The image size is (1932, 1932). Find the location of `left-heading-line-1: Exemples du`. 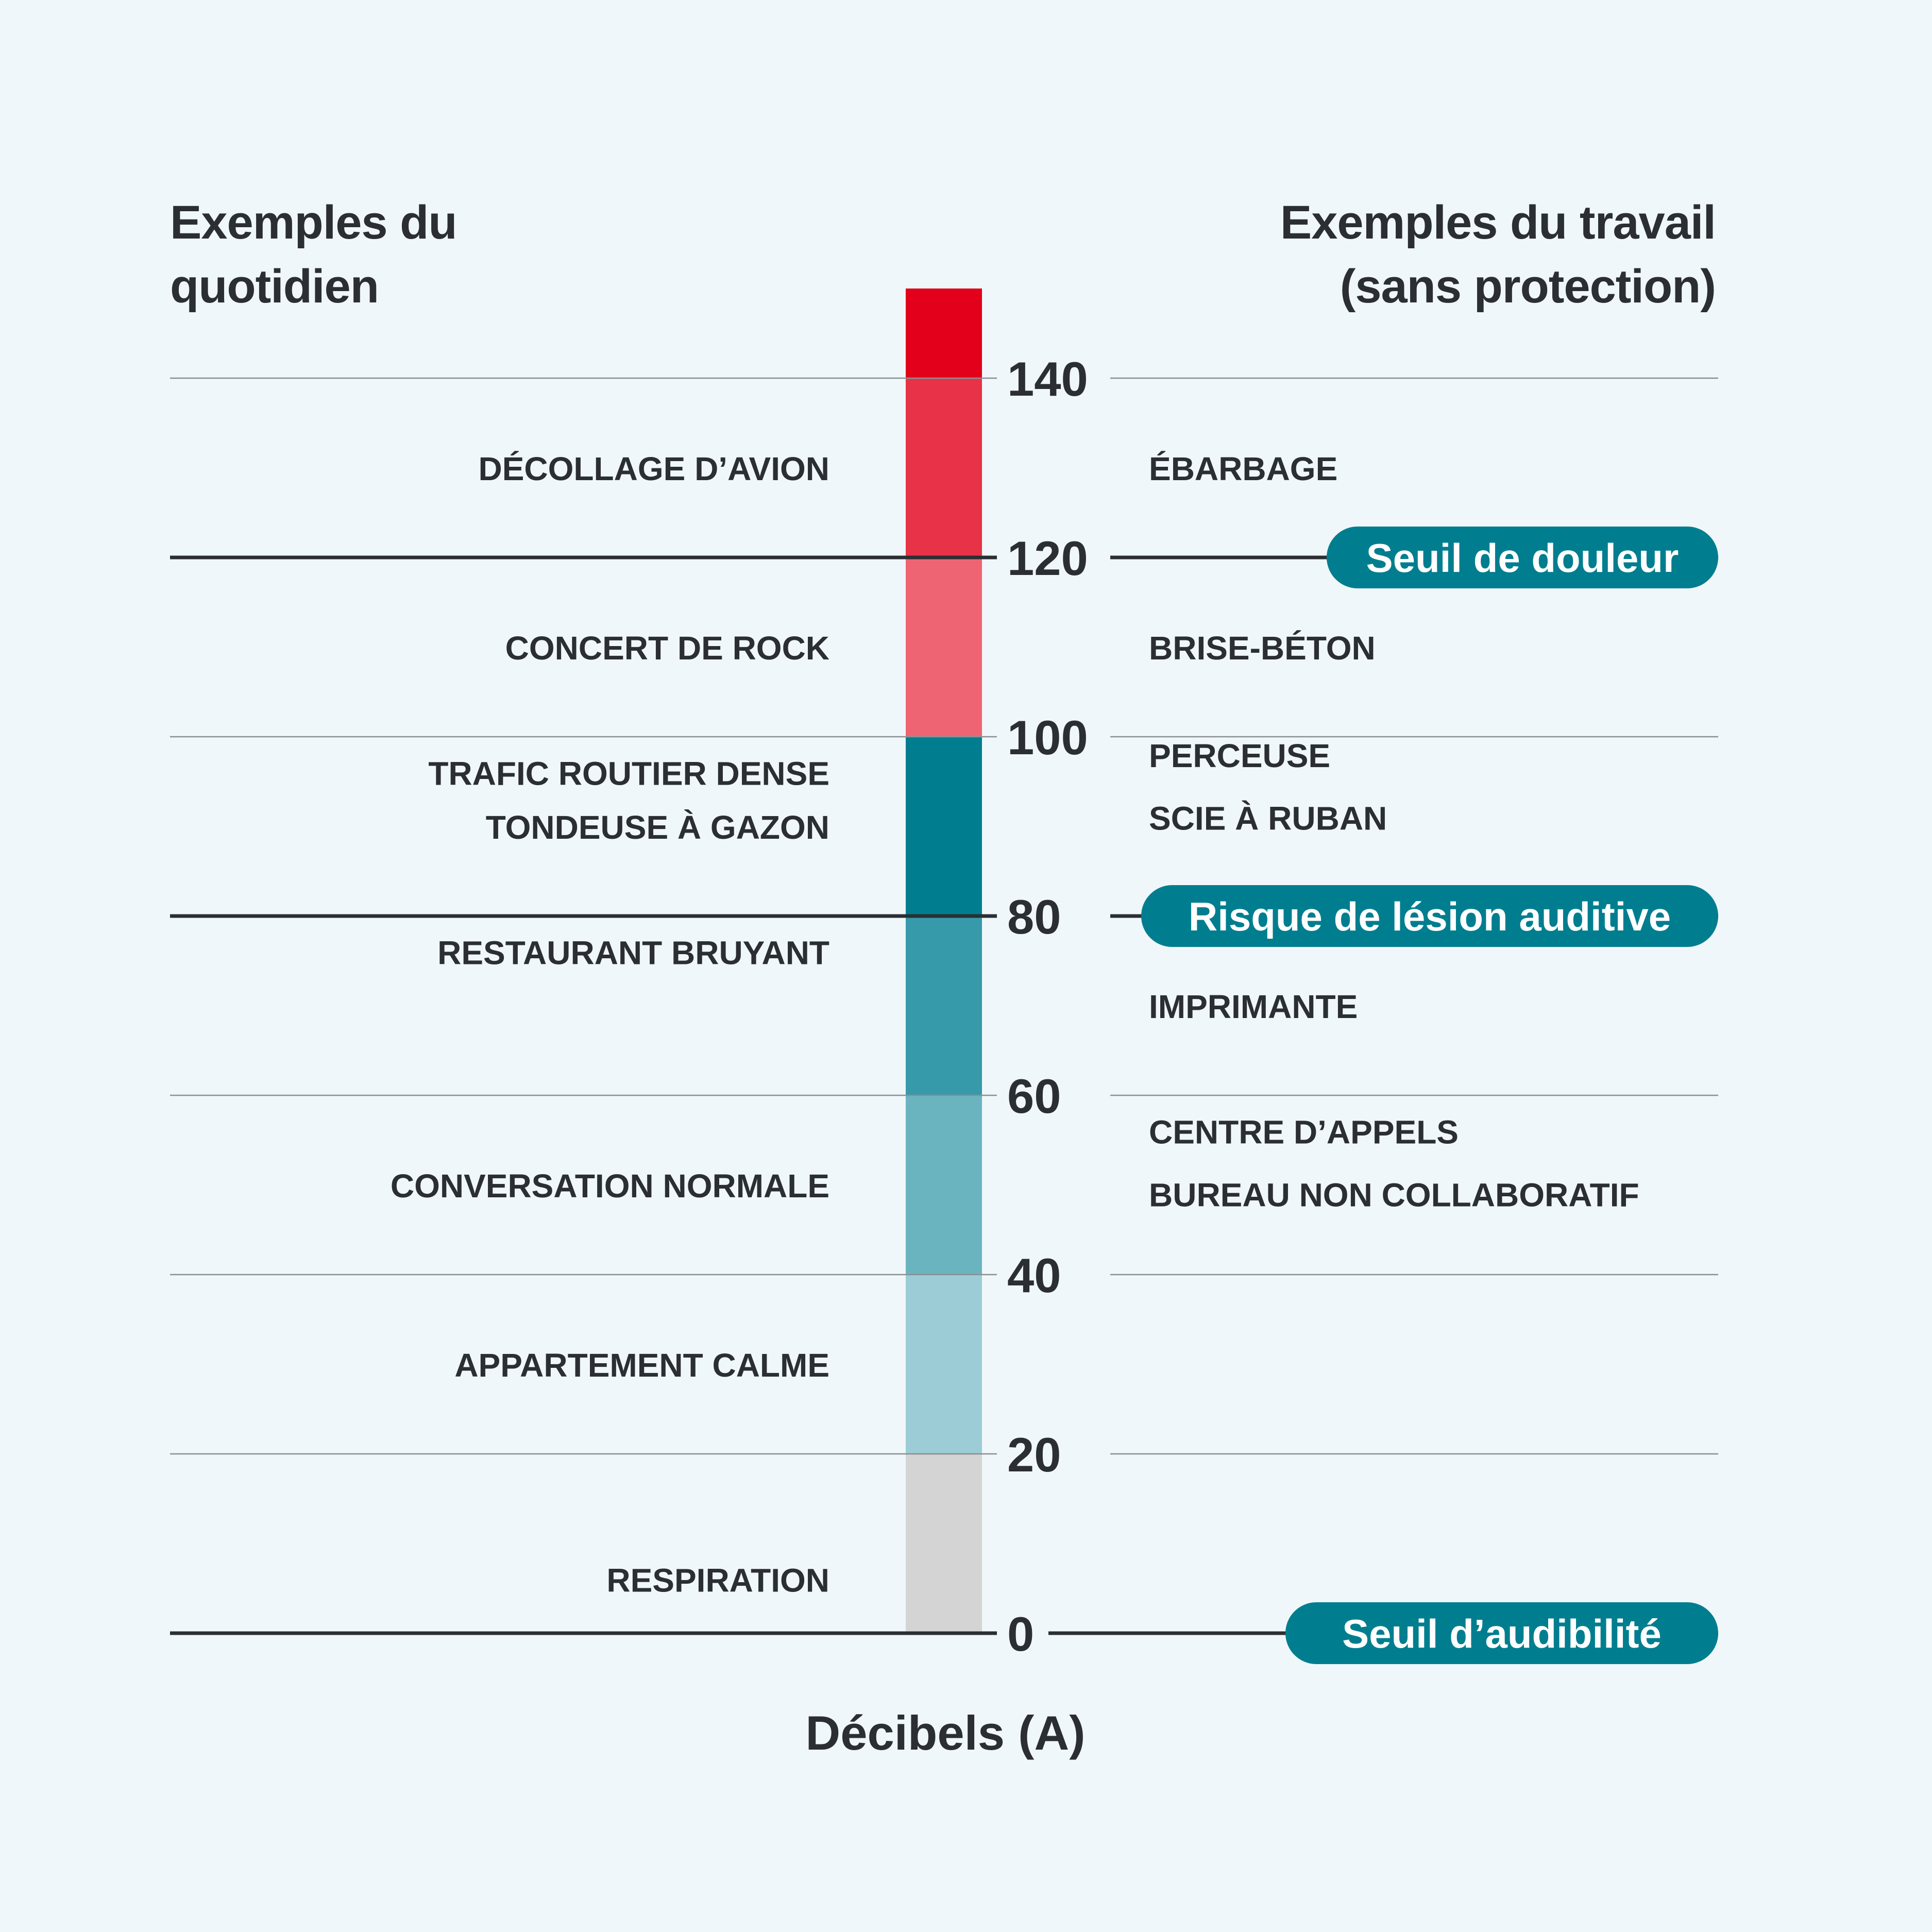

left-heading-line-1: Exemples du is located at coordinates (313, 222).